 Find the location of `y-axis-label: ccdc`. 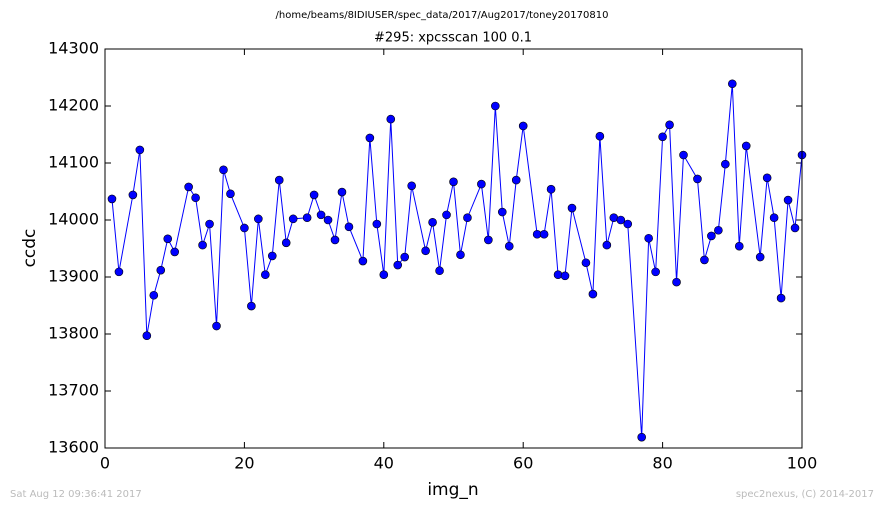

y-axis-label: ccdc is located at coordinates (30, 248).